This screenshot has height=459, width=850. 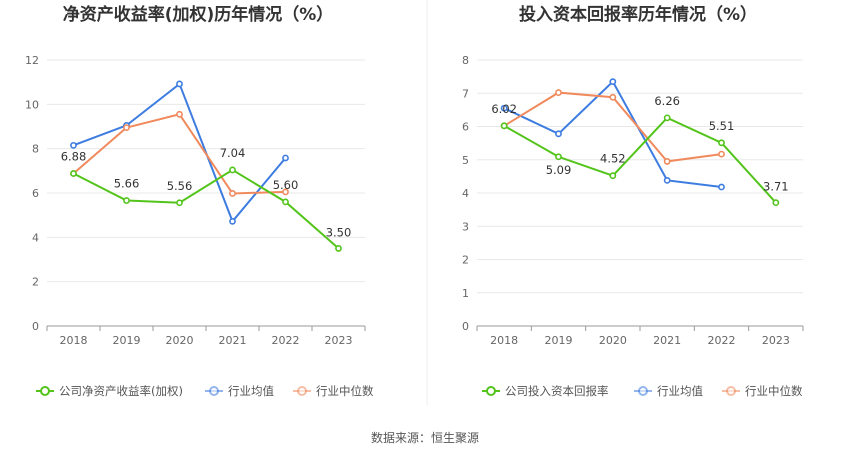 What do you see at coordinates (465, 293) in the screenshot?
I see `y-tick-label: 1` at bounding box center [465, 293].